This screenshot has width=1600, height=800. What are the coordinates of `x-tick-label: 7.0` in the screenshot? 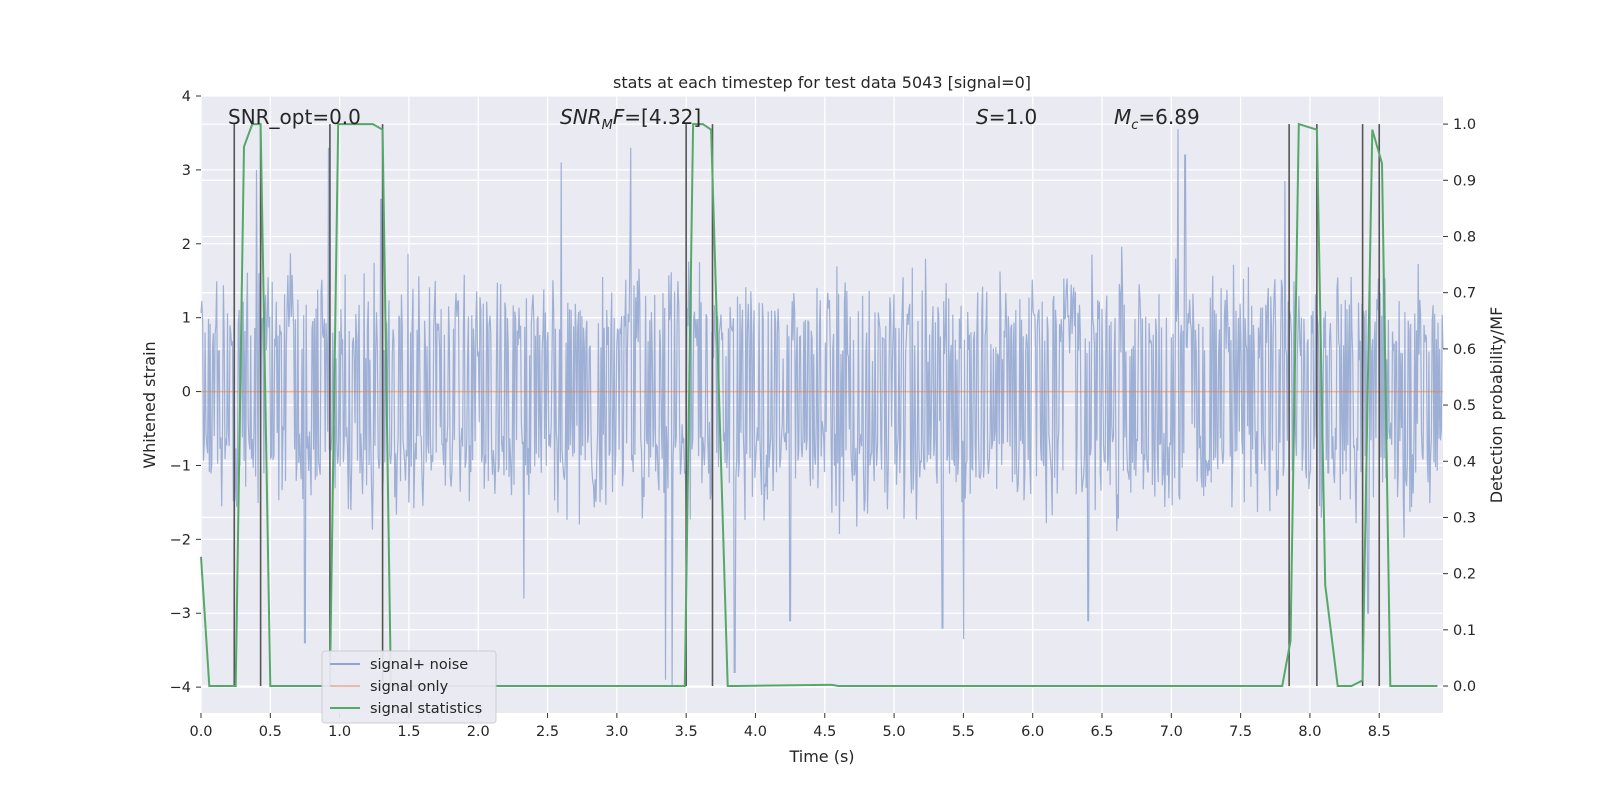 It's located at (1171, 732).